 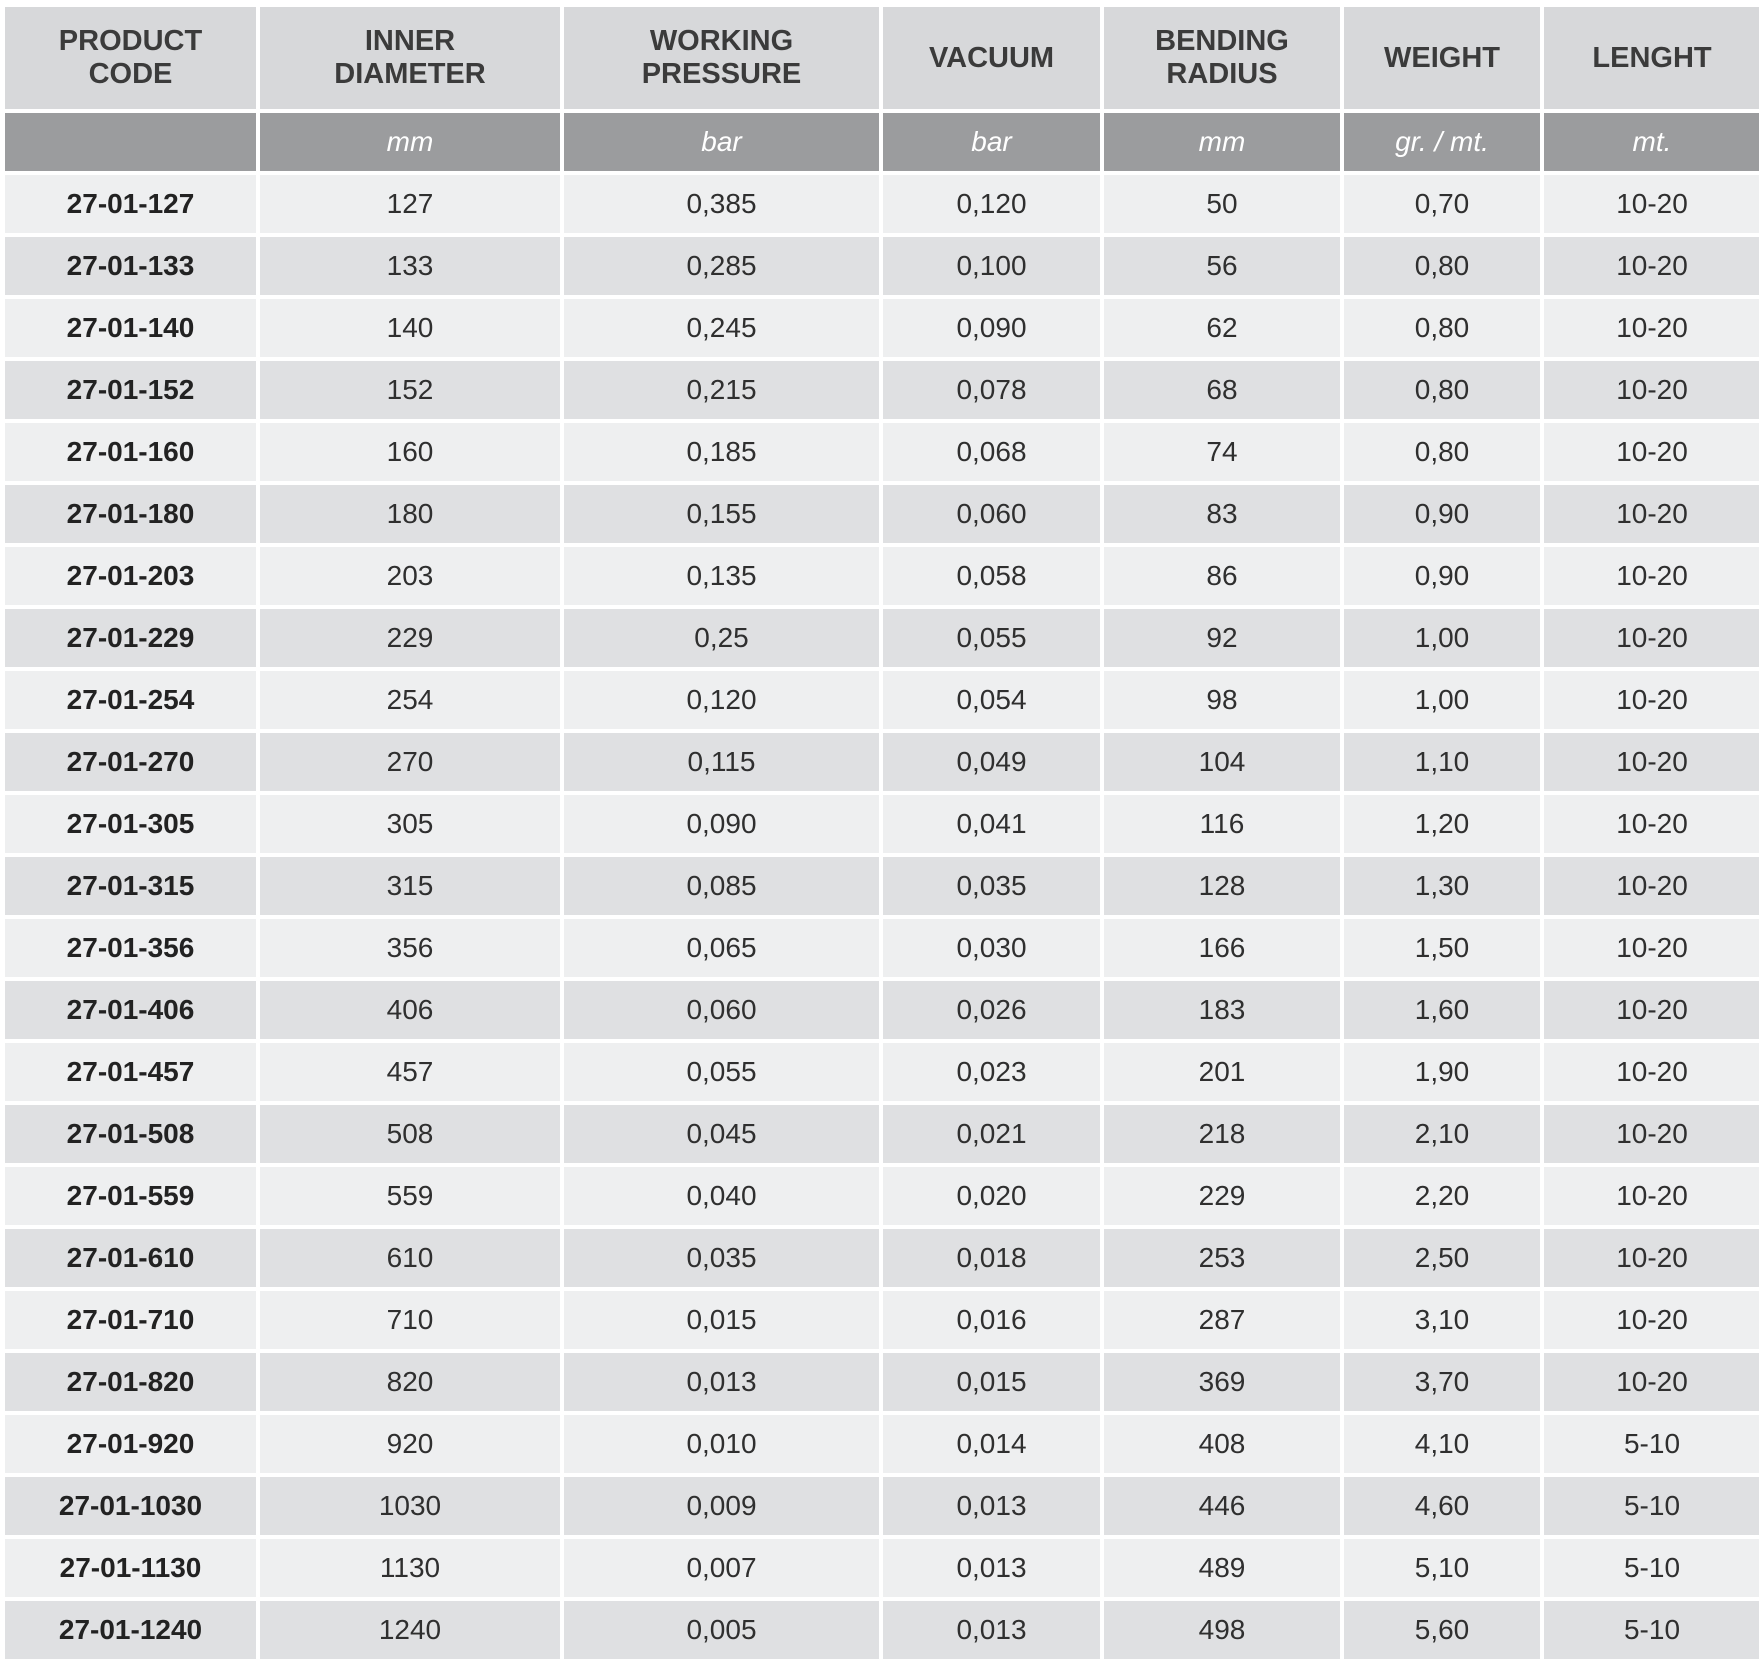 I want to click on unit-working-pressure: bar, so click(x=721, y=142).